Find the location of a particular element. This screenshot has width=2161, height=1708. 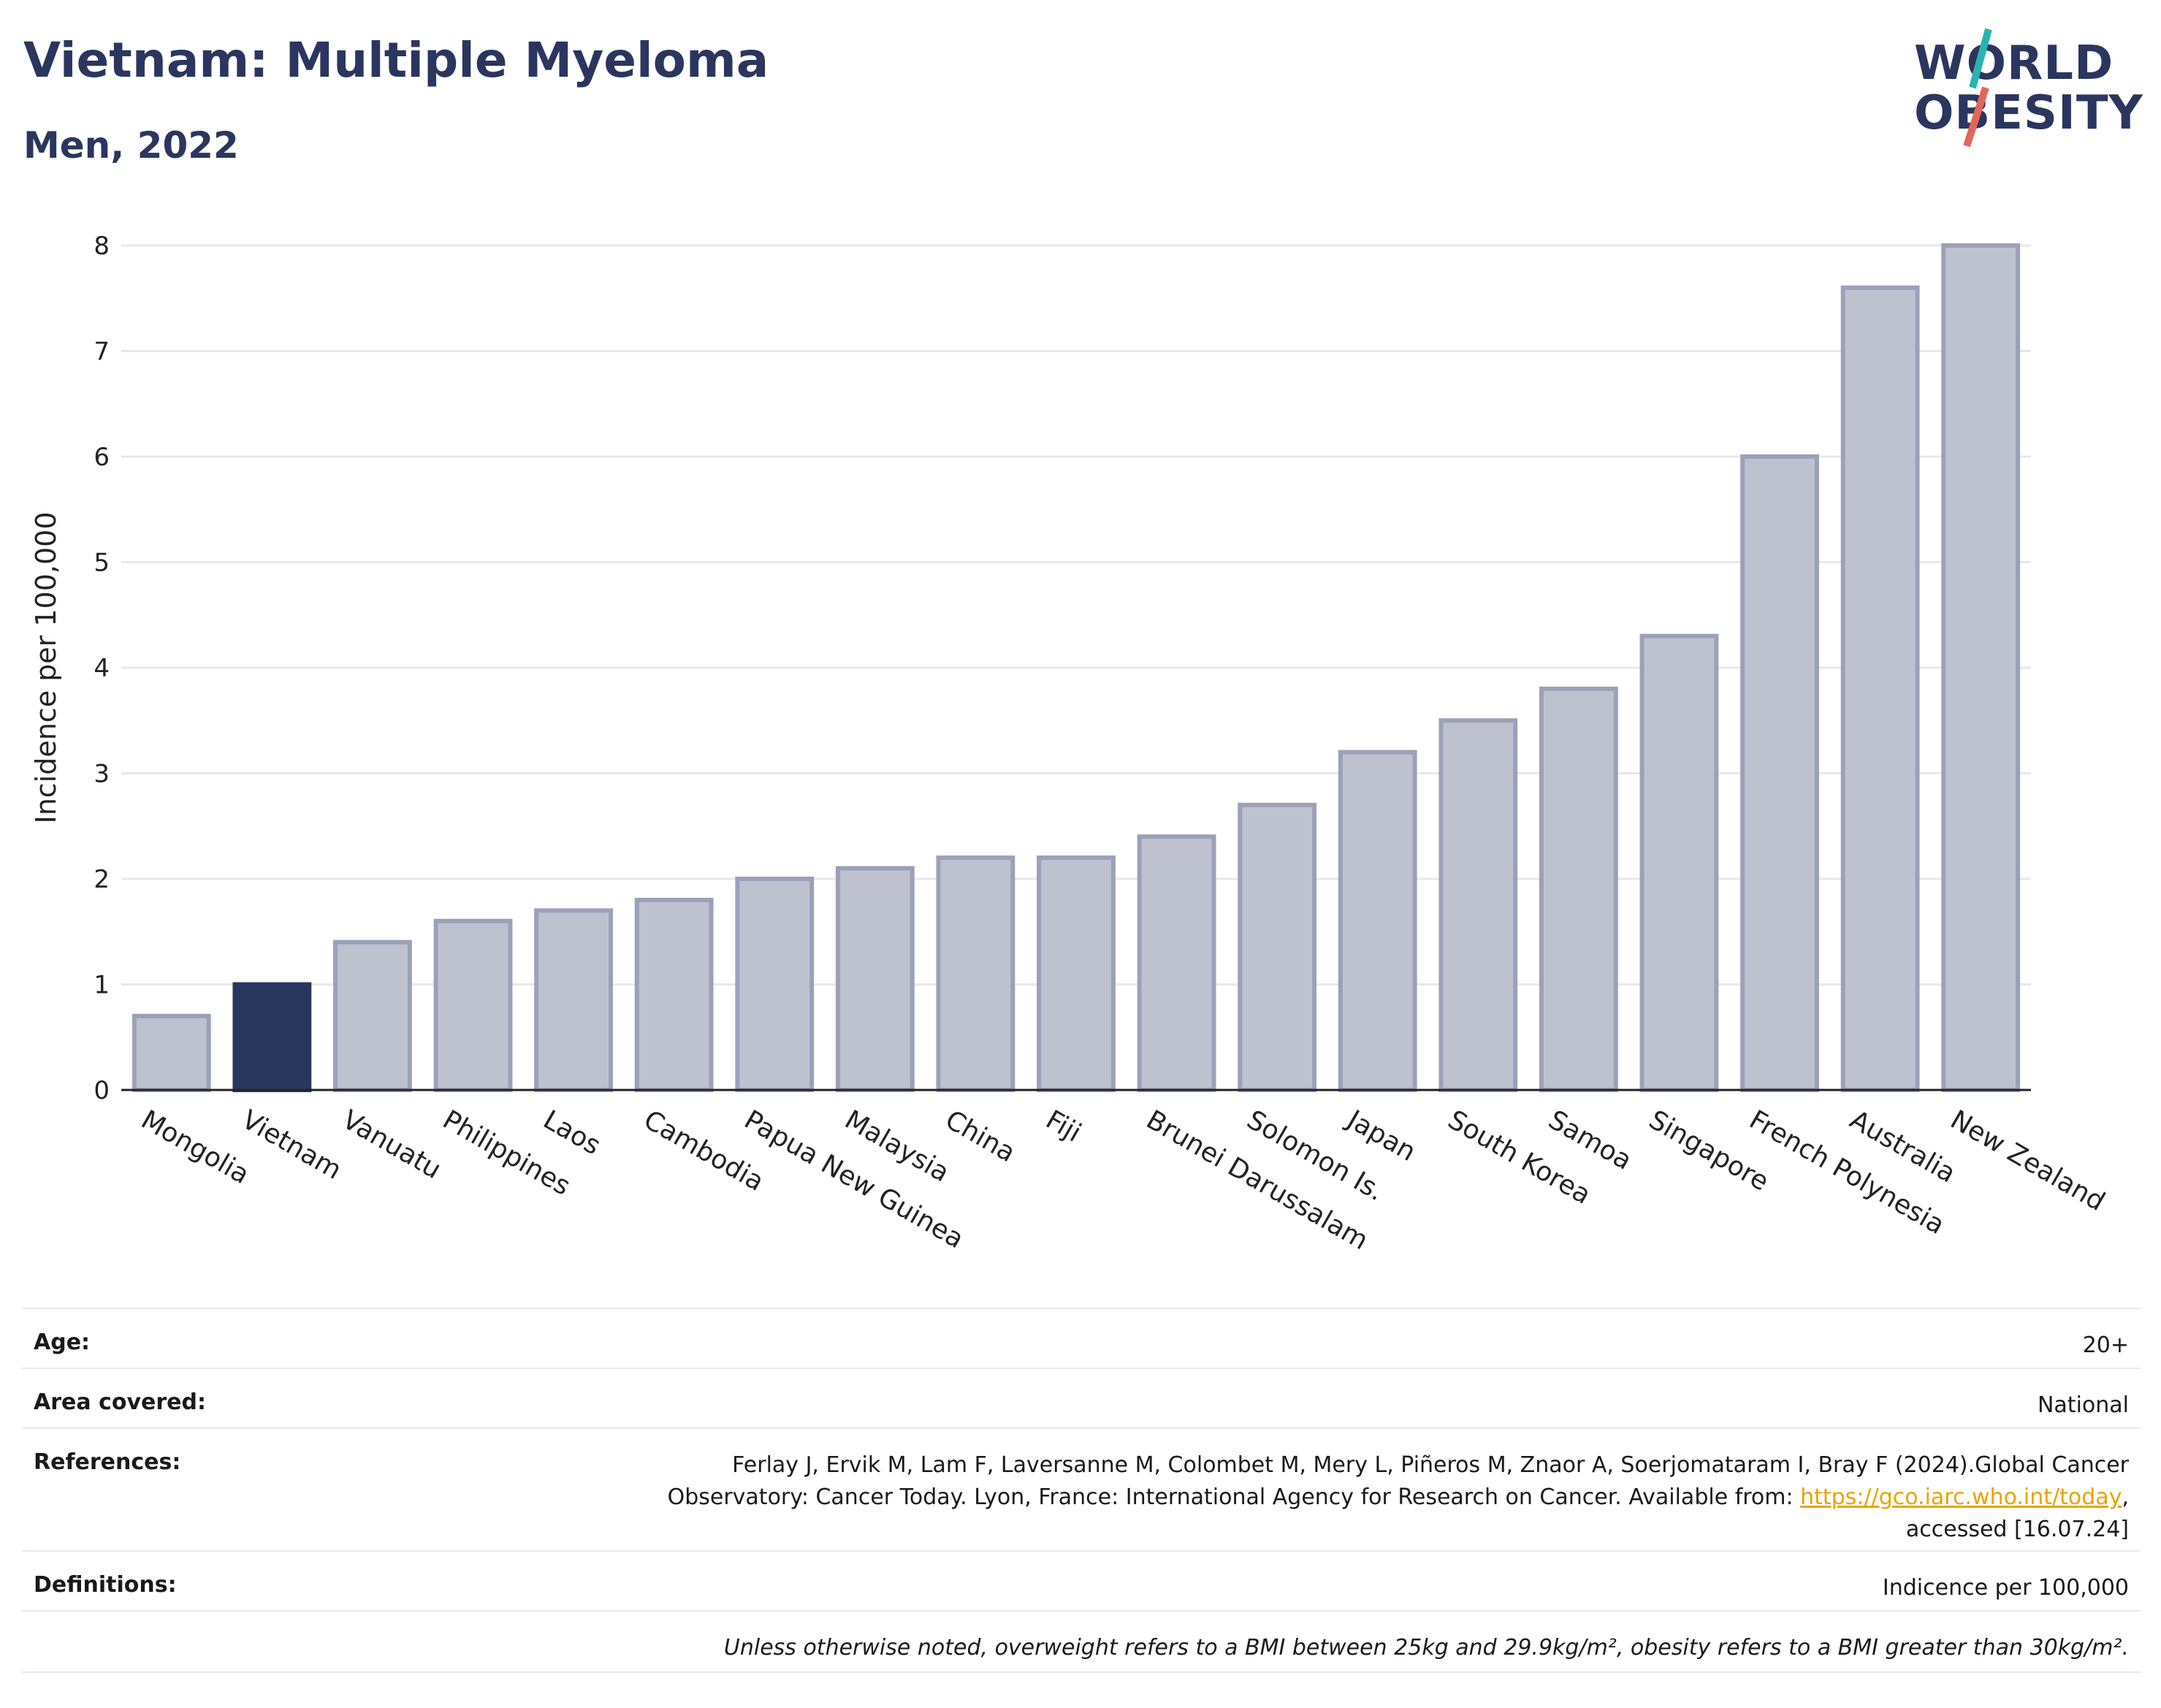

logo-line1: WORLD is located at coordinates (2014, 64).